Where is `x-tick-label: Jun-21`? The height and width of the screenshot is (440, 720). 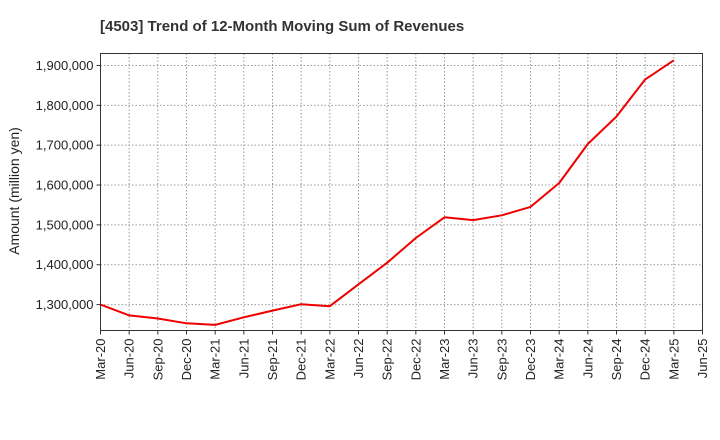
x-tick-label: Jun-21 is located at coordinates (243, 359).